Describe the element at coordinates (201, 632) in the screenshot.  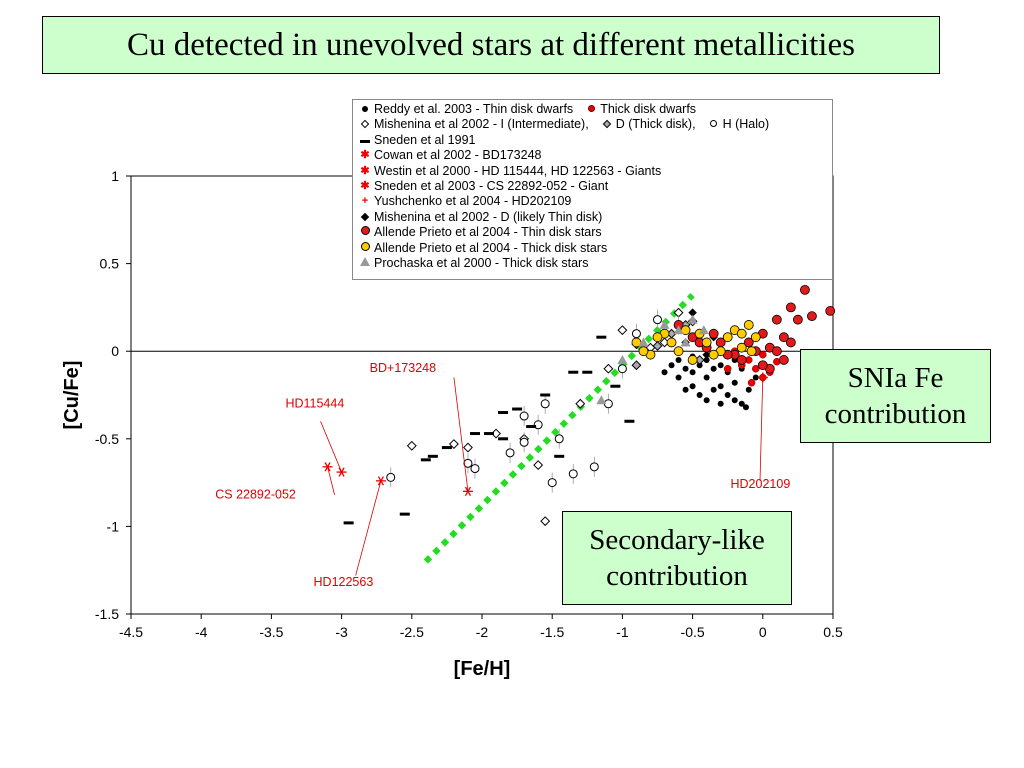
I see `x-tick-label: -4` at that location.